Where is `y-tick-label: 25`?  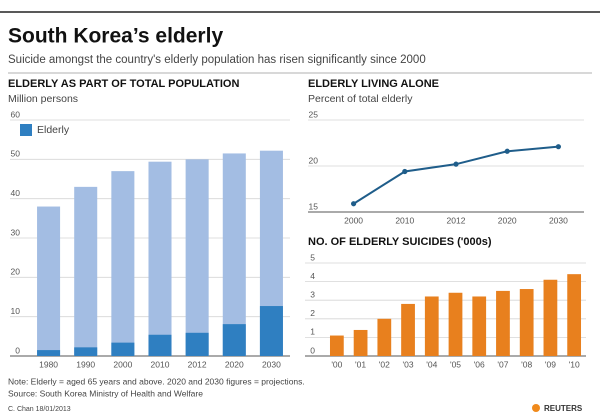 y-tick-label: 25 is located at coordinates (314, 114).